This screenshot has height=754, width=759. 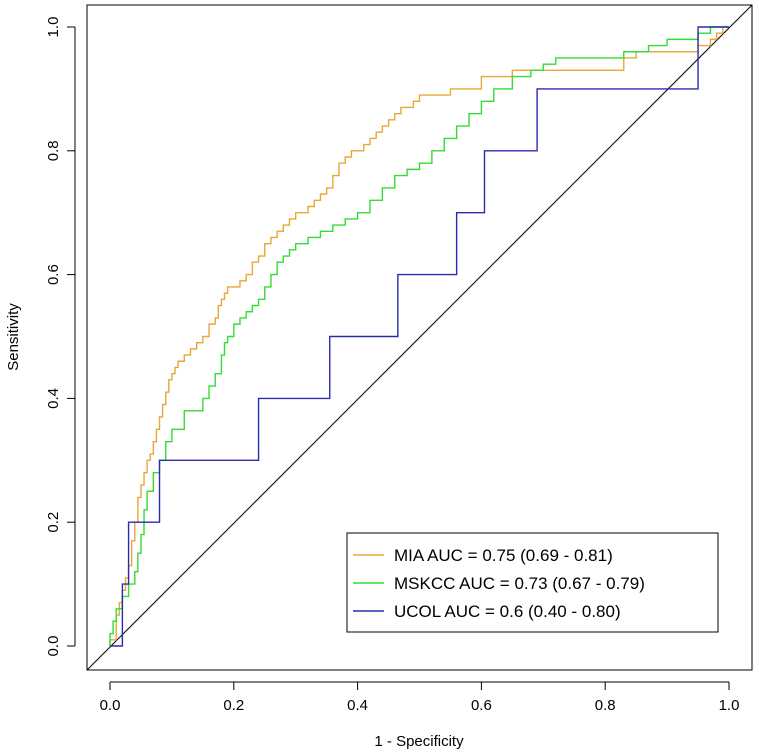 What do you see at coordinates (53, 398) in the screenshot?
I see `y-tick-label: 0.4` at bounding box center [53, 398].